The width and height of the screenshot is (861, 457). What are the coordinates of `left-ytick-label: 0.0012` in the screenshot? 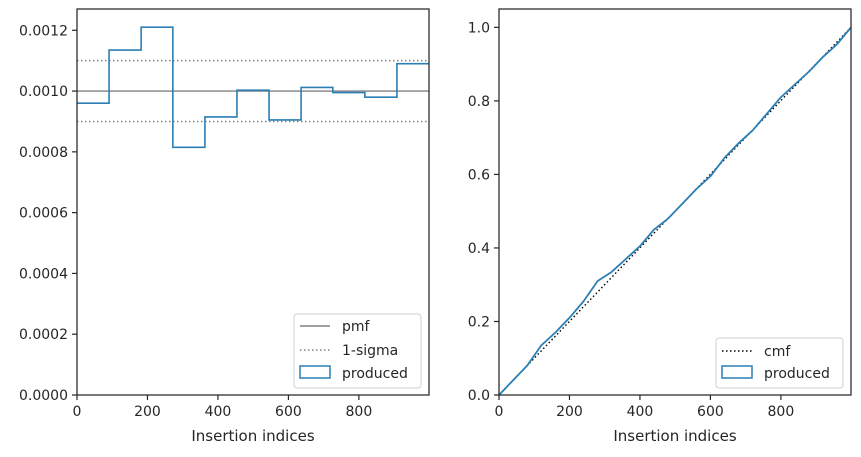 It's located at (43, 31).